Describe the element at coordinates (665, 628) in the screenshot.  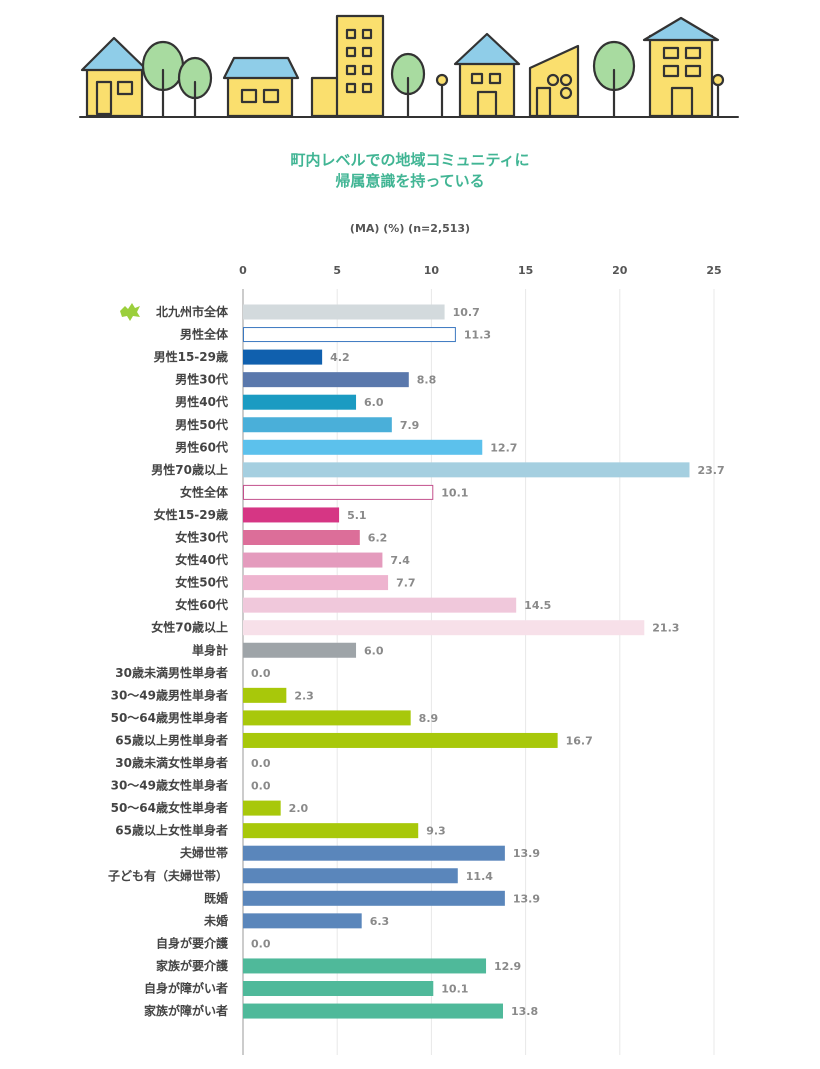
I see `data-label: 21.3` at that location.